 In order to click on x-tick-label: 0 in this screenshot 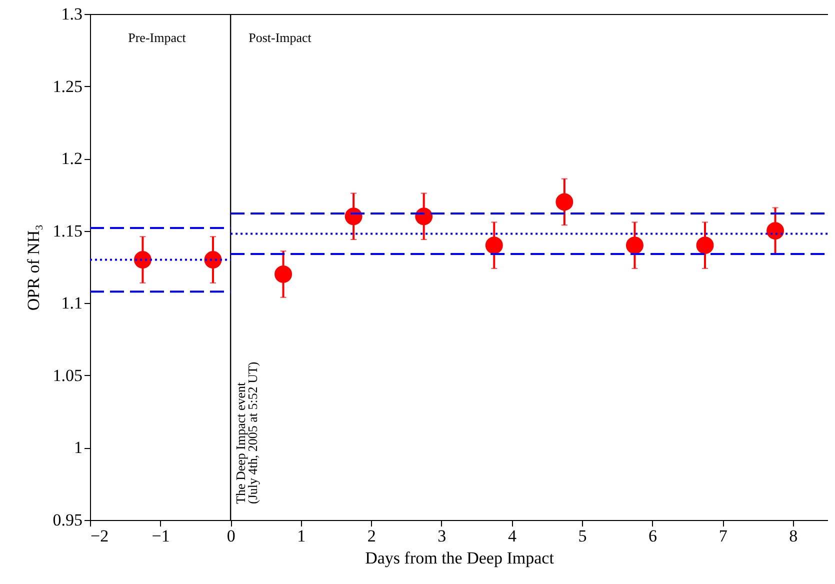, I will do `click(231, 536)`.